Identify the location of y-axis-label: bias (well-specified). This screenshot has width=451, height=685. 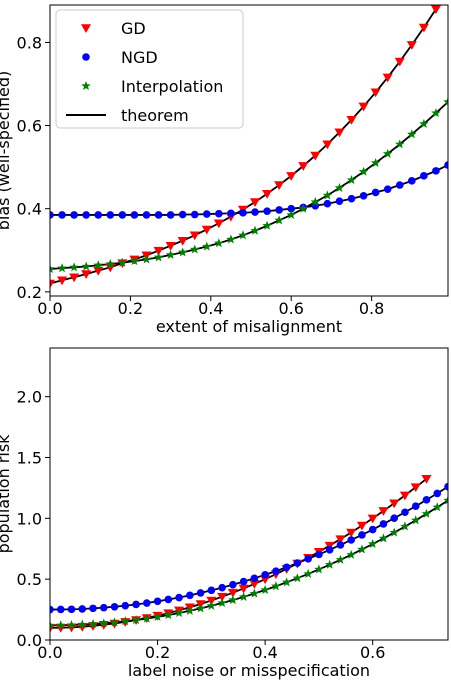
(6, 151).